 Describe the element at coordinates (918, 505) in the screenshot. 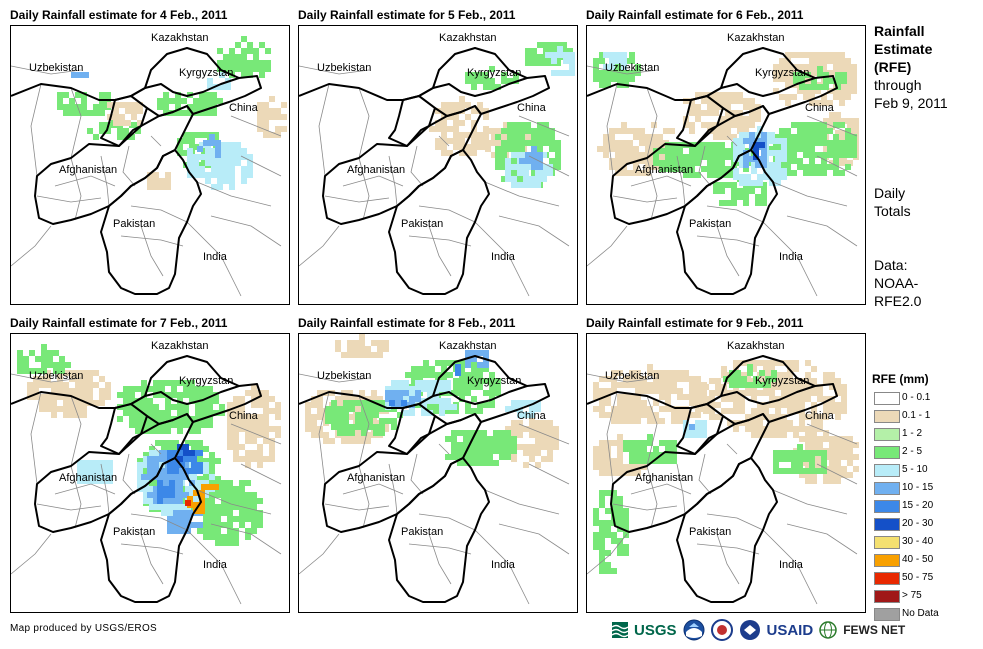

I see `legend-label: 15 - 20` at that location.